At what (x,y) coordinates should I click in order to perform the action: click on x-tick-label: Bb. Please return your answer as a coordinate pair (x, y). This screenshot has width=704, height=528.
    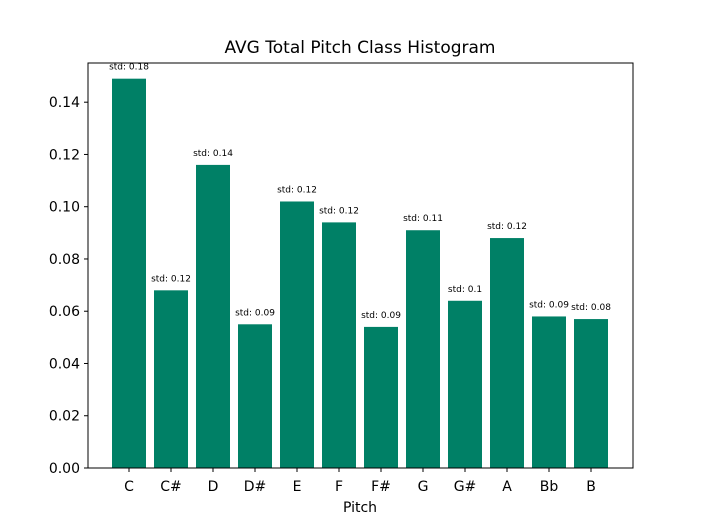
    Looking at the image, I should click on (549, 487).